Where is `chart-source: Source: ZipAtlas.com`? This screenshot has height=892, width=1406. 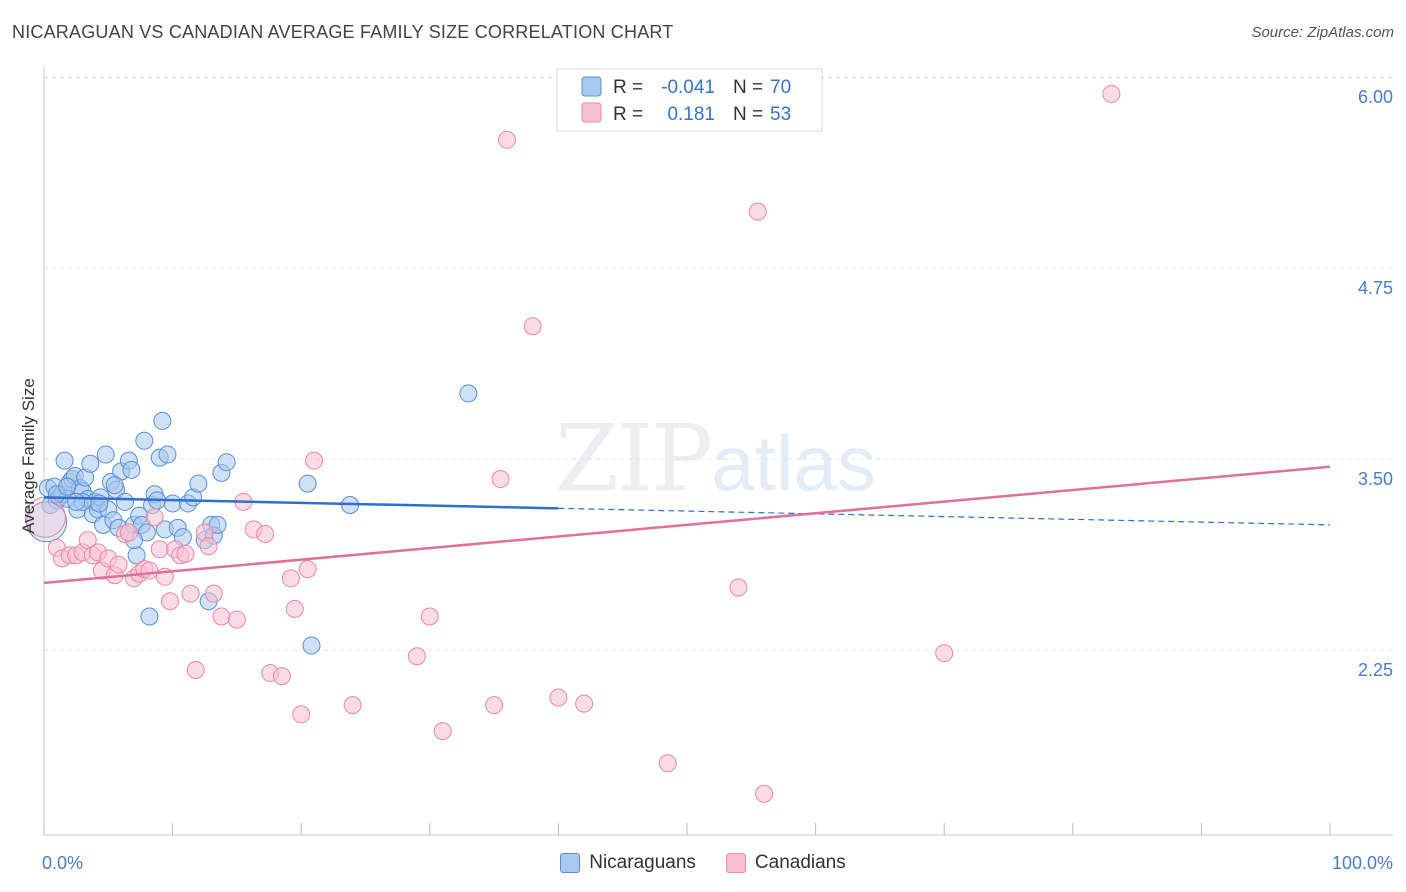
chart-source: Source: ZipAtlas.com is located at coordinates (1322, 32).